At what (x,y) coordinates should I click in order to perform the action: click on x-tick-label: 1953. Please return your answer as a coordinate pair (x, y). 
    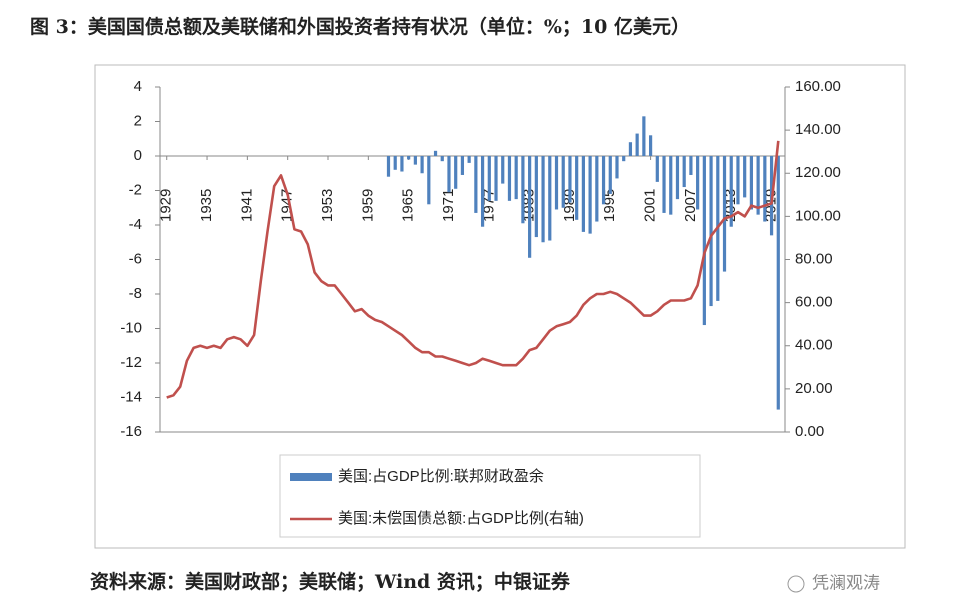
    Looking at the image, I should click on (327, 205).